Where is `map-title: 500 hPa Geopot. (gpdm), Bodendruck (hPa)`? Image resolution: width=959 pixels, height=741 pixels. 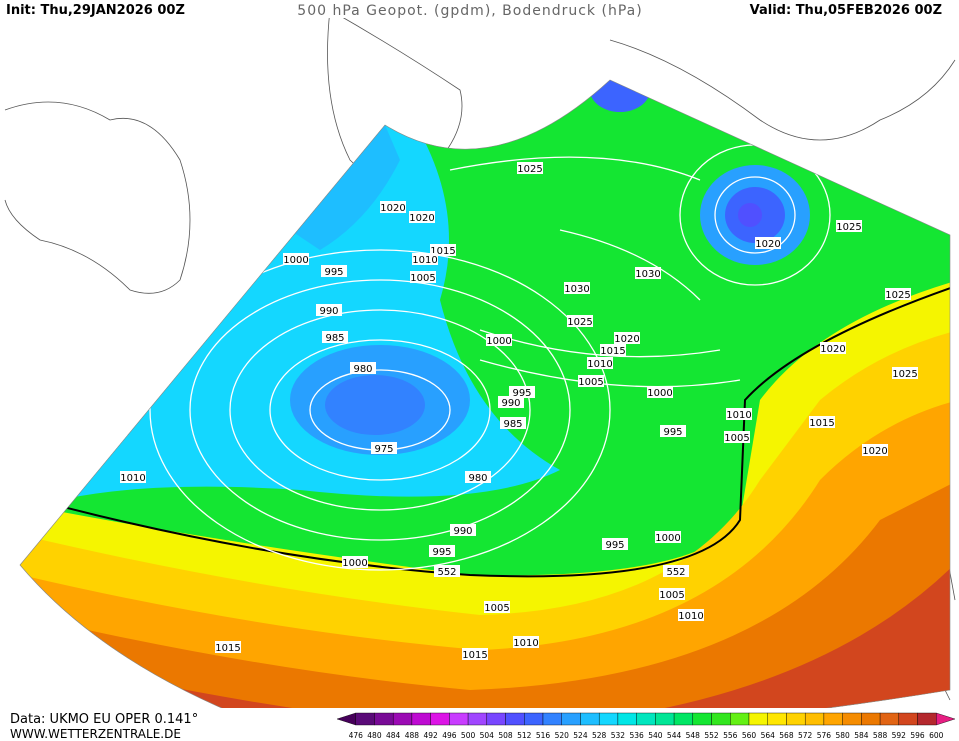 map-title: 500 hPa Geopot. (gpdm), Bodendruck (hPa) is located at coordinates (469, 11).